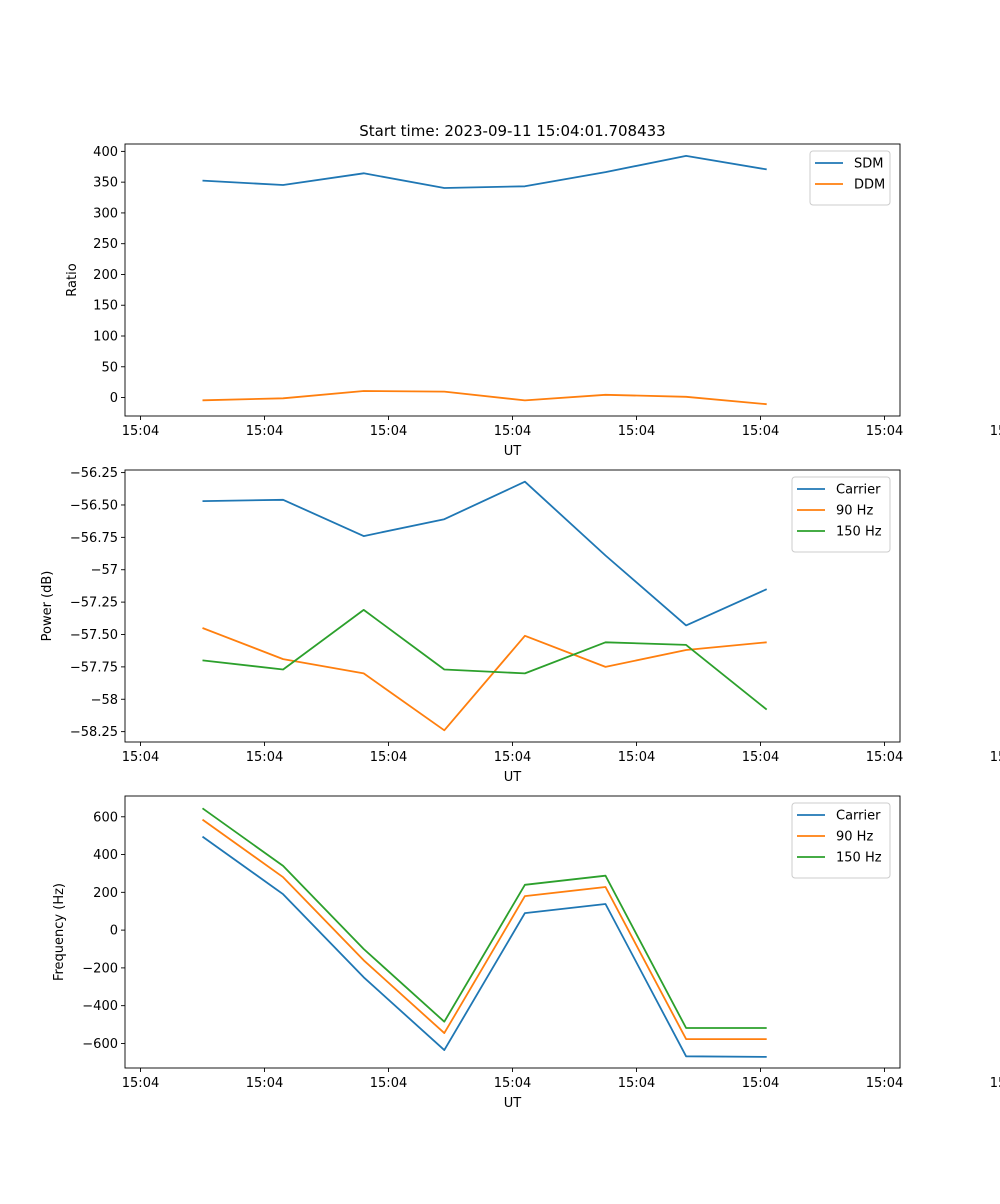 This screenshot has height=1204, width=1000. Describe the element at coordinates (869, 185) in the screenshot. I see `legend-label: DDM` at that location.